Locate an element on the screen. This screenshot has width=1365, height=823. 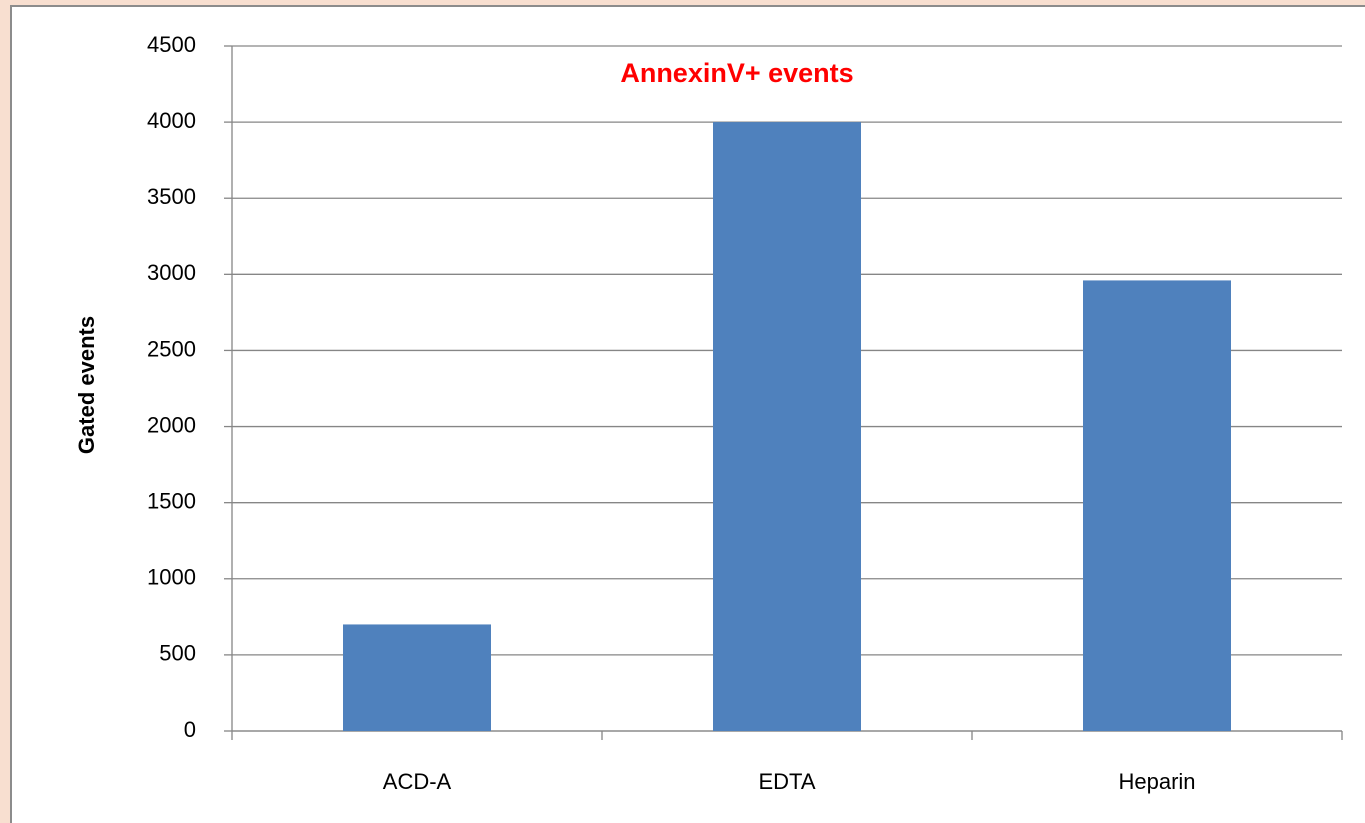
chart-title: AnnexinV+ events is located at coordinates (736, 73).